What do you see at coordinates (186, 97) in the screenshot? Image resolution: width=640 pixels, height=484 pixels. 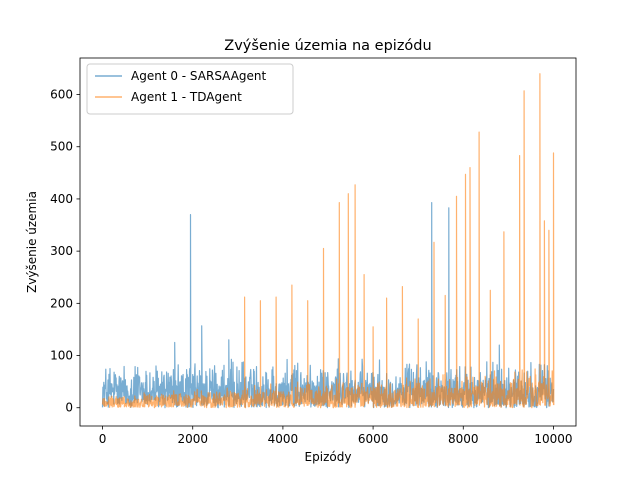 I see `legend-label-td: Agent 1 - TDAgent` at bounding box center [186, 97].